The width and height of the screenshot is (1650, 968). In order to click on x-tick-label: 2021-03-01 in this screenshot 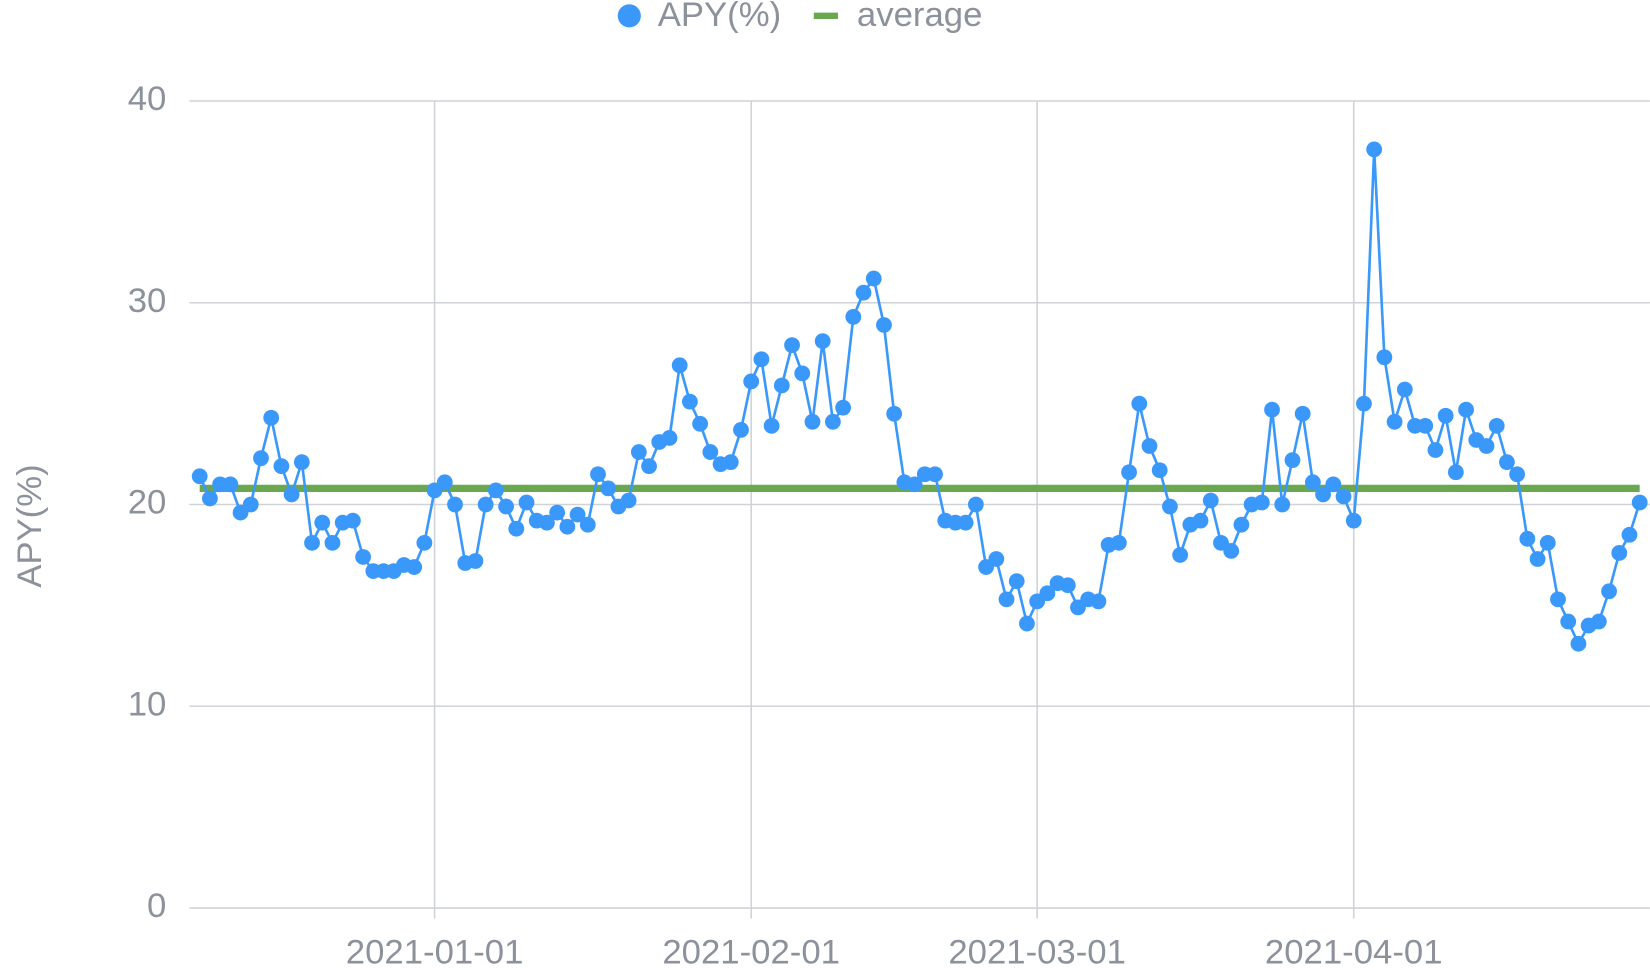, I will do `click(1037, 950)`.